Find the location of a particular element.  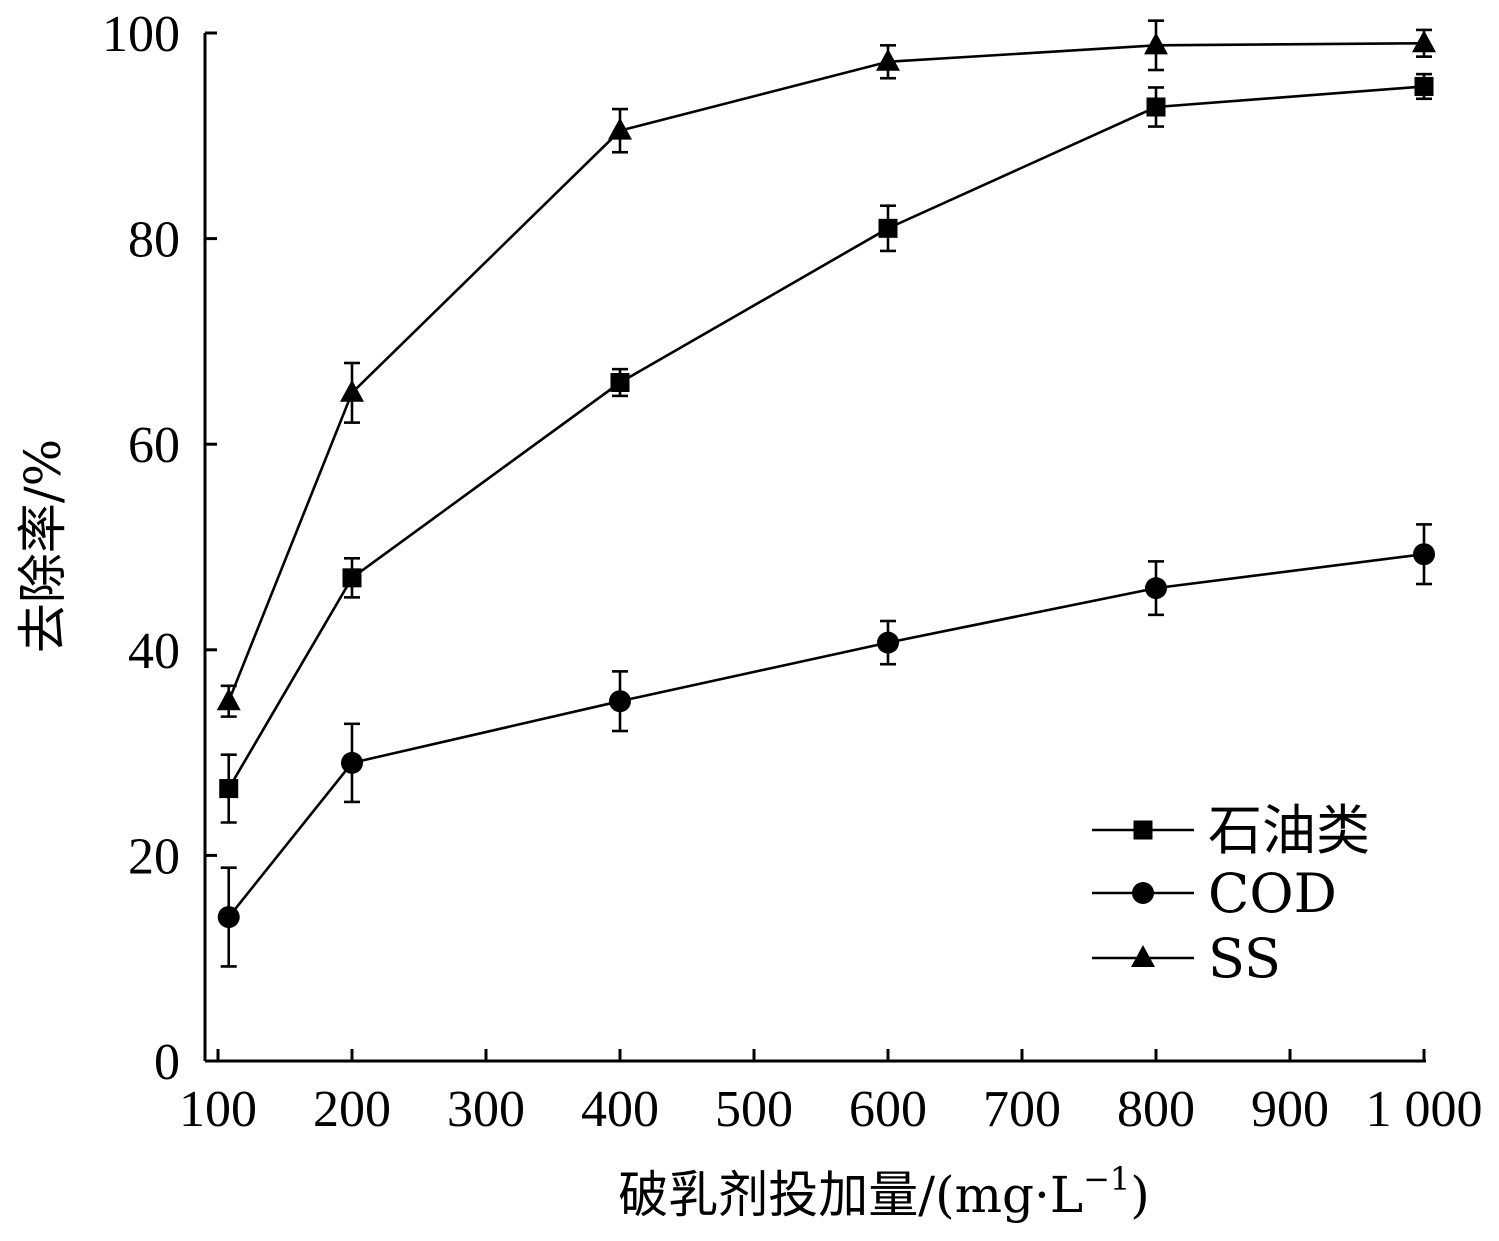

x-tick-label: 100 is located at coordinates (218, 1109).